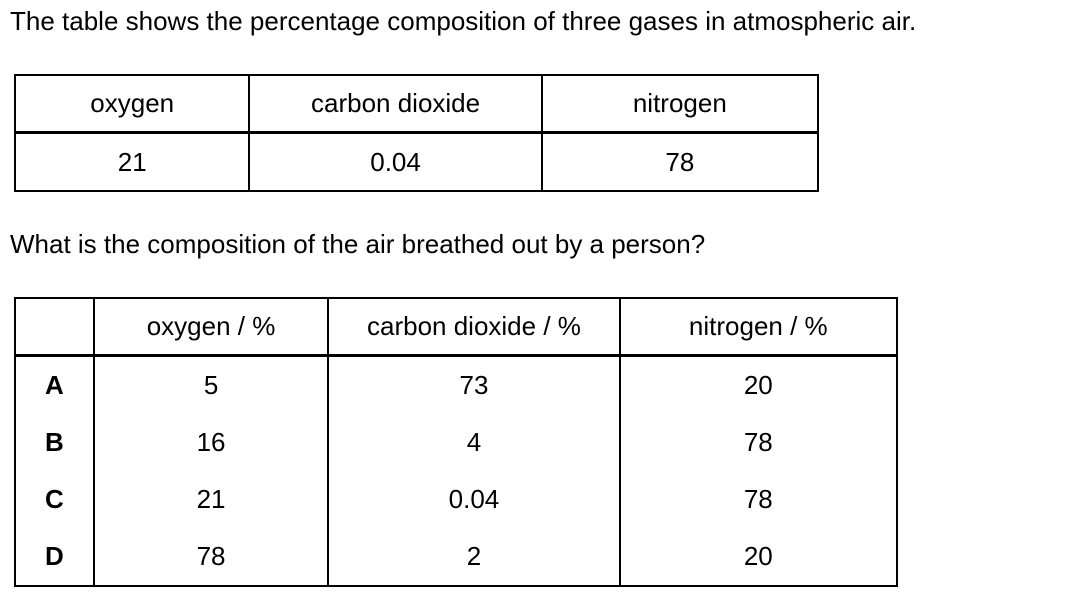 The width and height of the screenshot is (1083, 603). Describe the element at coordinates (474, 384) in the screenshot. I see `option-carbon-dioxide: 73` at that location.